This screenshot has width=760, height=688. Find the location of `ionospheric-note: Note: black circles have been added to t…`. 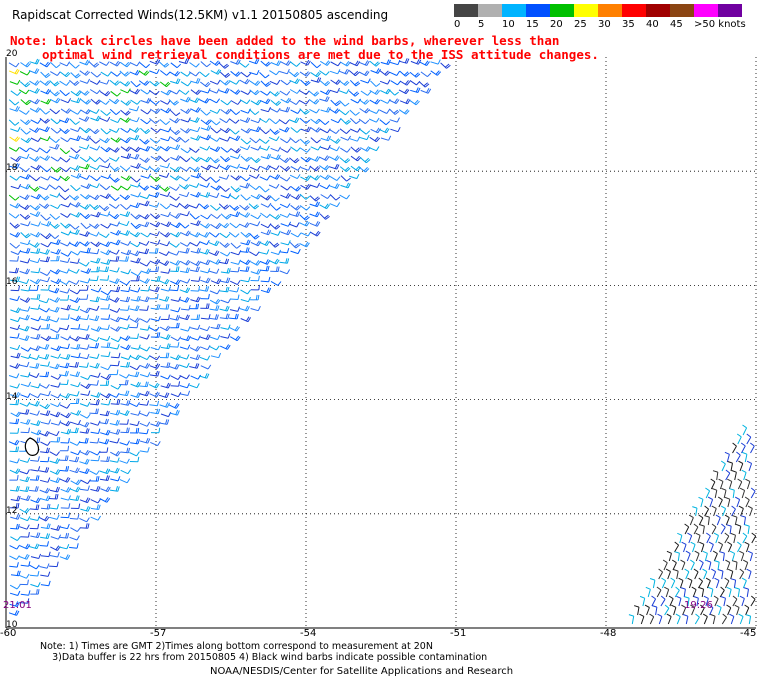

ionospheric-note: Note: black circles have been added to t… is located at coordinates (304, 48).